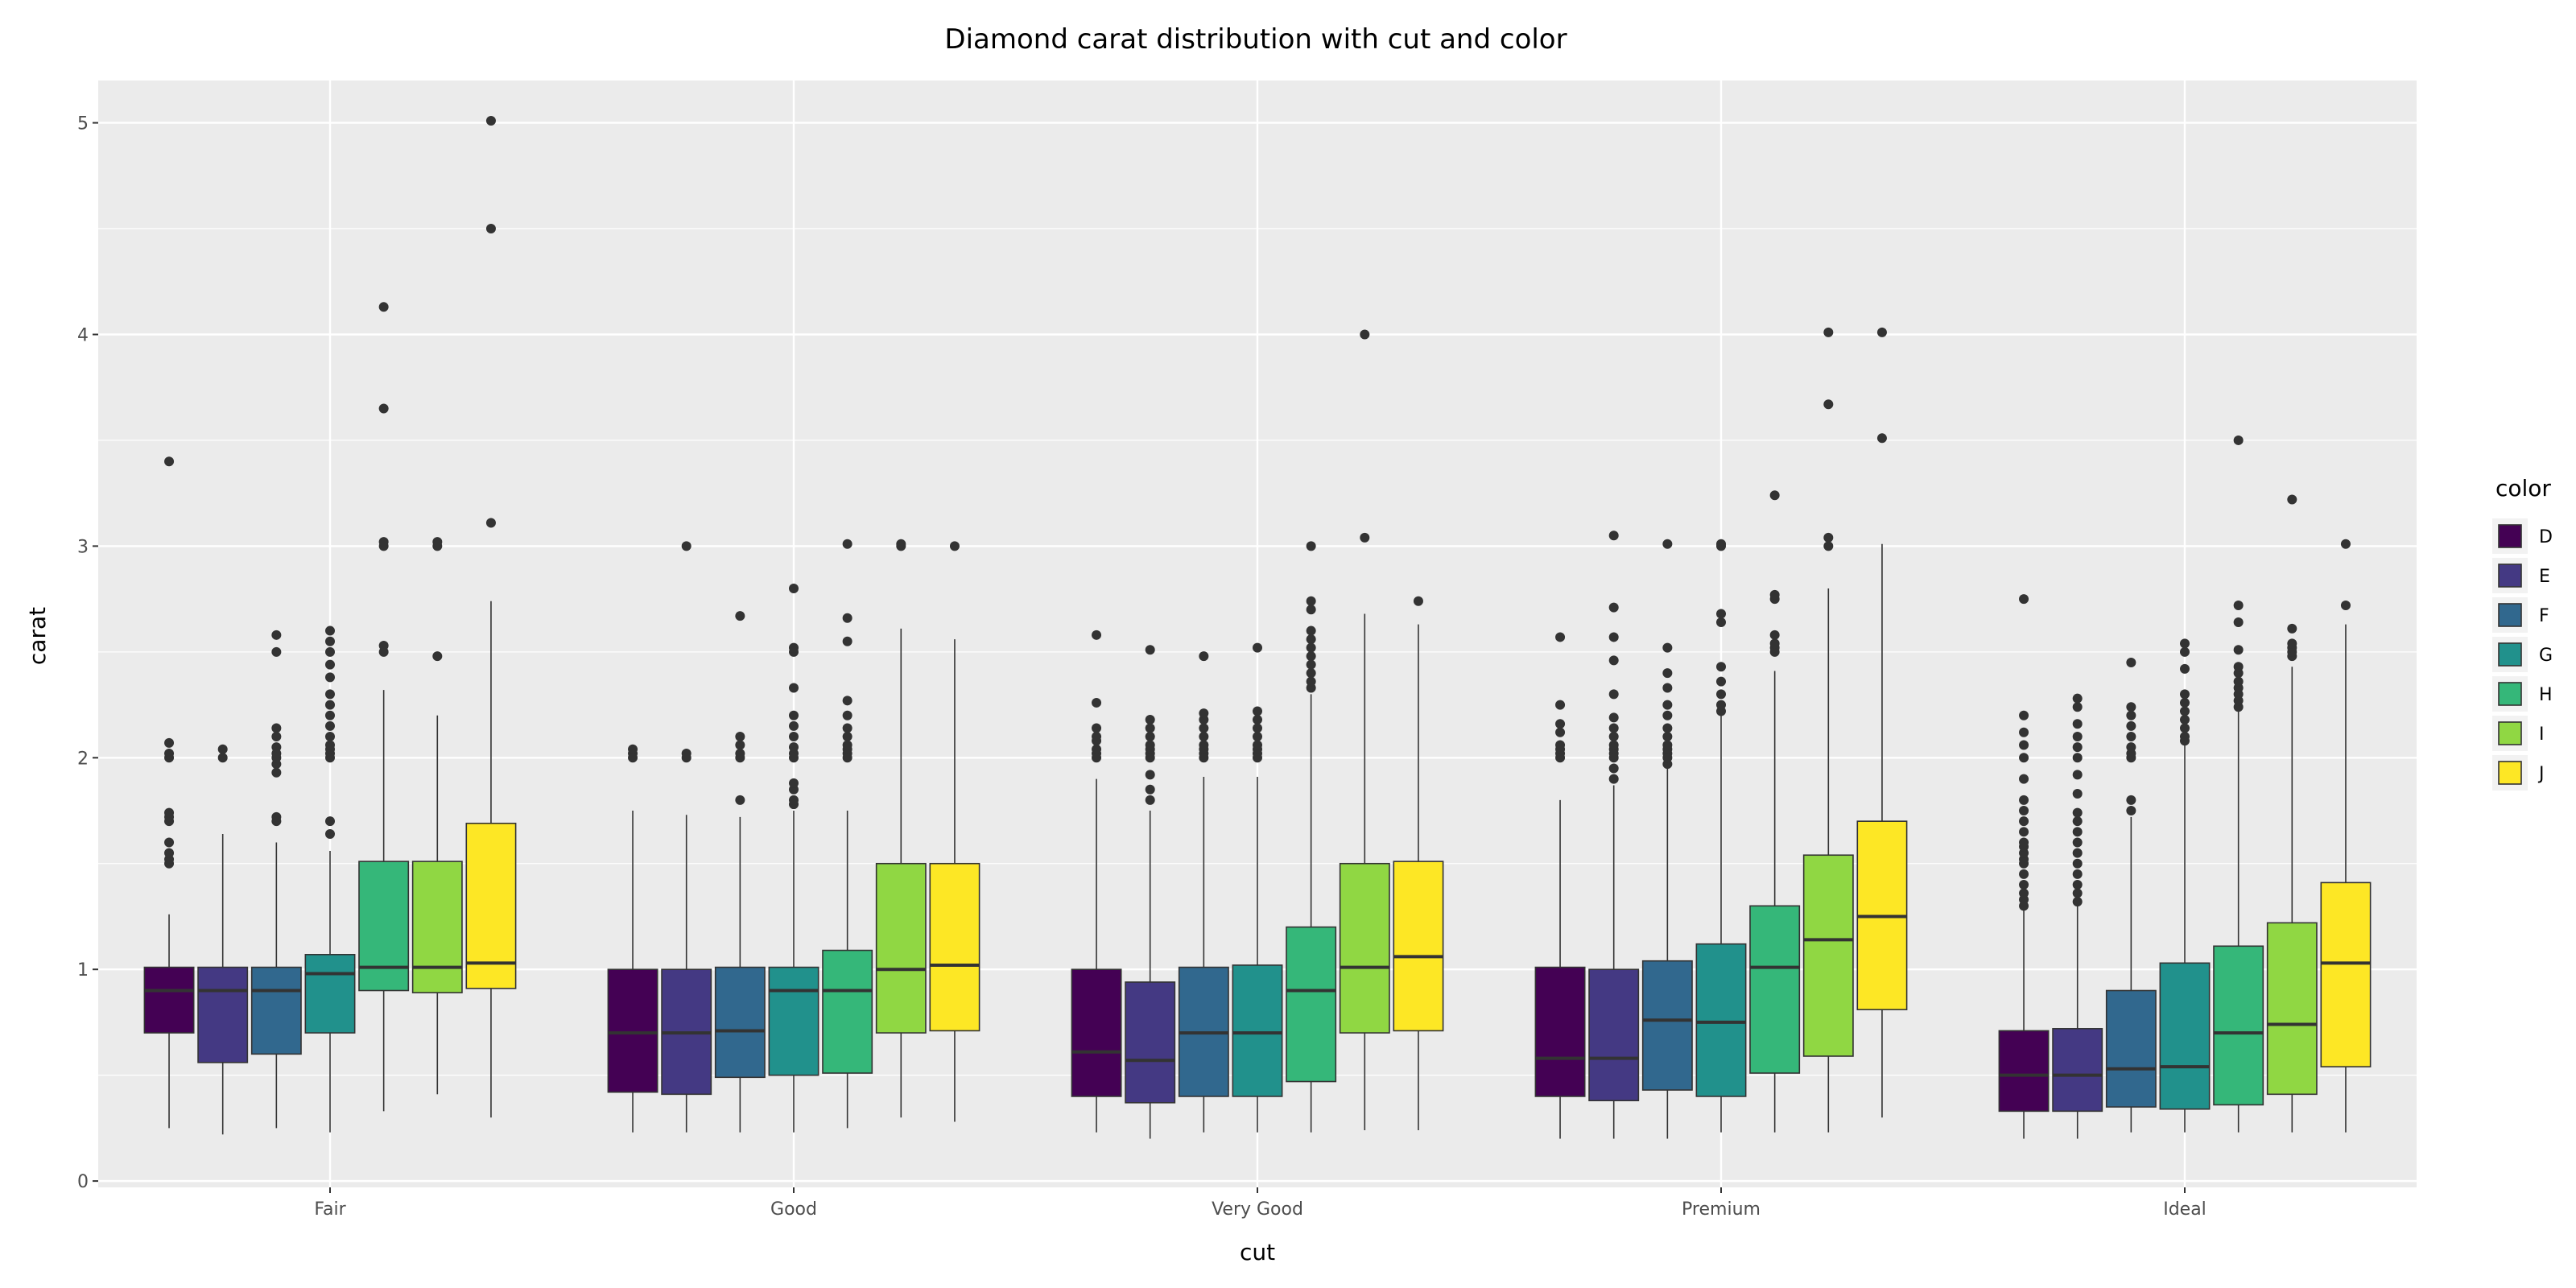 Image resolution: width=2576 pixels, height=1288 pixels. I want to click on box-fair-E, so click(223, 939).